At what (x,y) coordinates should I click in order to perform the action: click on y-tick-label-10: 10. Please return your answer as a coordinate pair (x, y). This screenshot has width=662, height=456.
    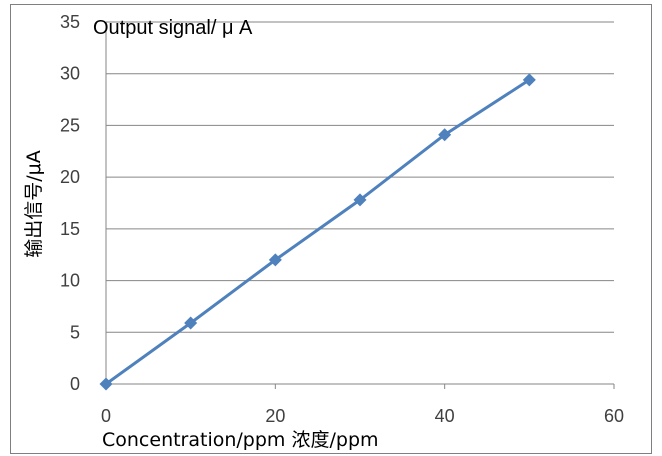
    Looking at the image, I should click on (70, 281).